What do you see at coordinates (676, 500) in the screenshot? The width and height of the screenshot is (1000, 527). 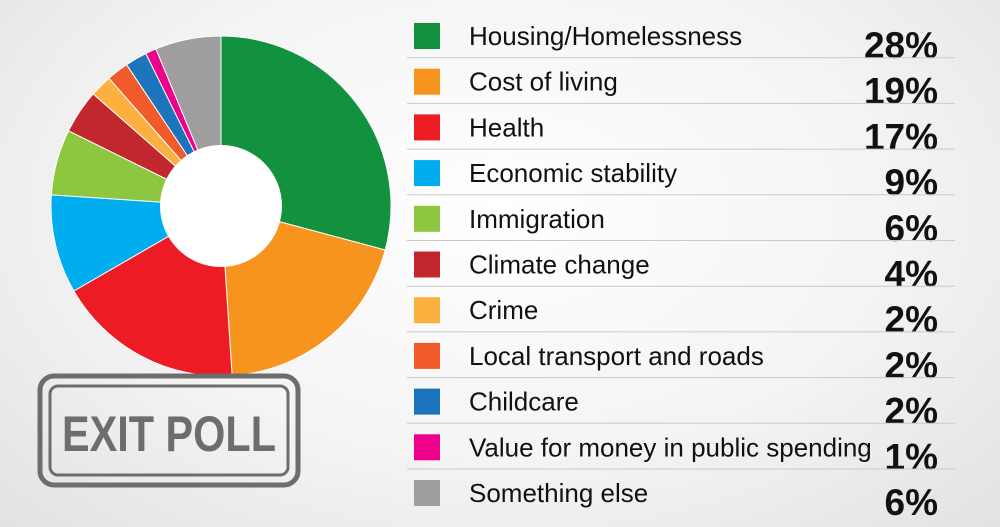 I see `legend-item-something-else: Something else 6%` at bounding box center [676, 500].